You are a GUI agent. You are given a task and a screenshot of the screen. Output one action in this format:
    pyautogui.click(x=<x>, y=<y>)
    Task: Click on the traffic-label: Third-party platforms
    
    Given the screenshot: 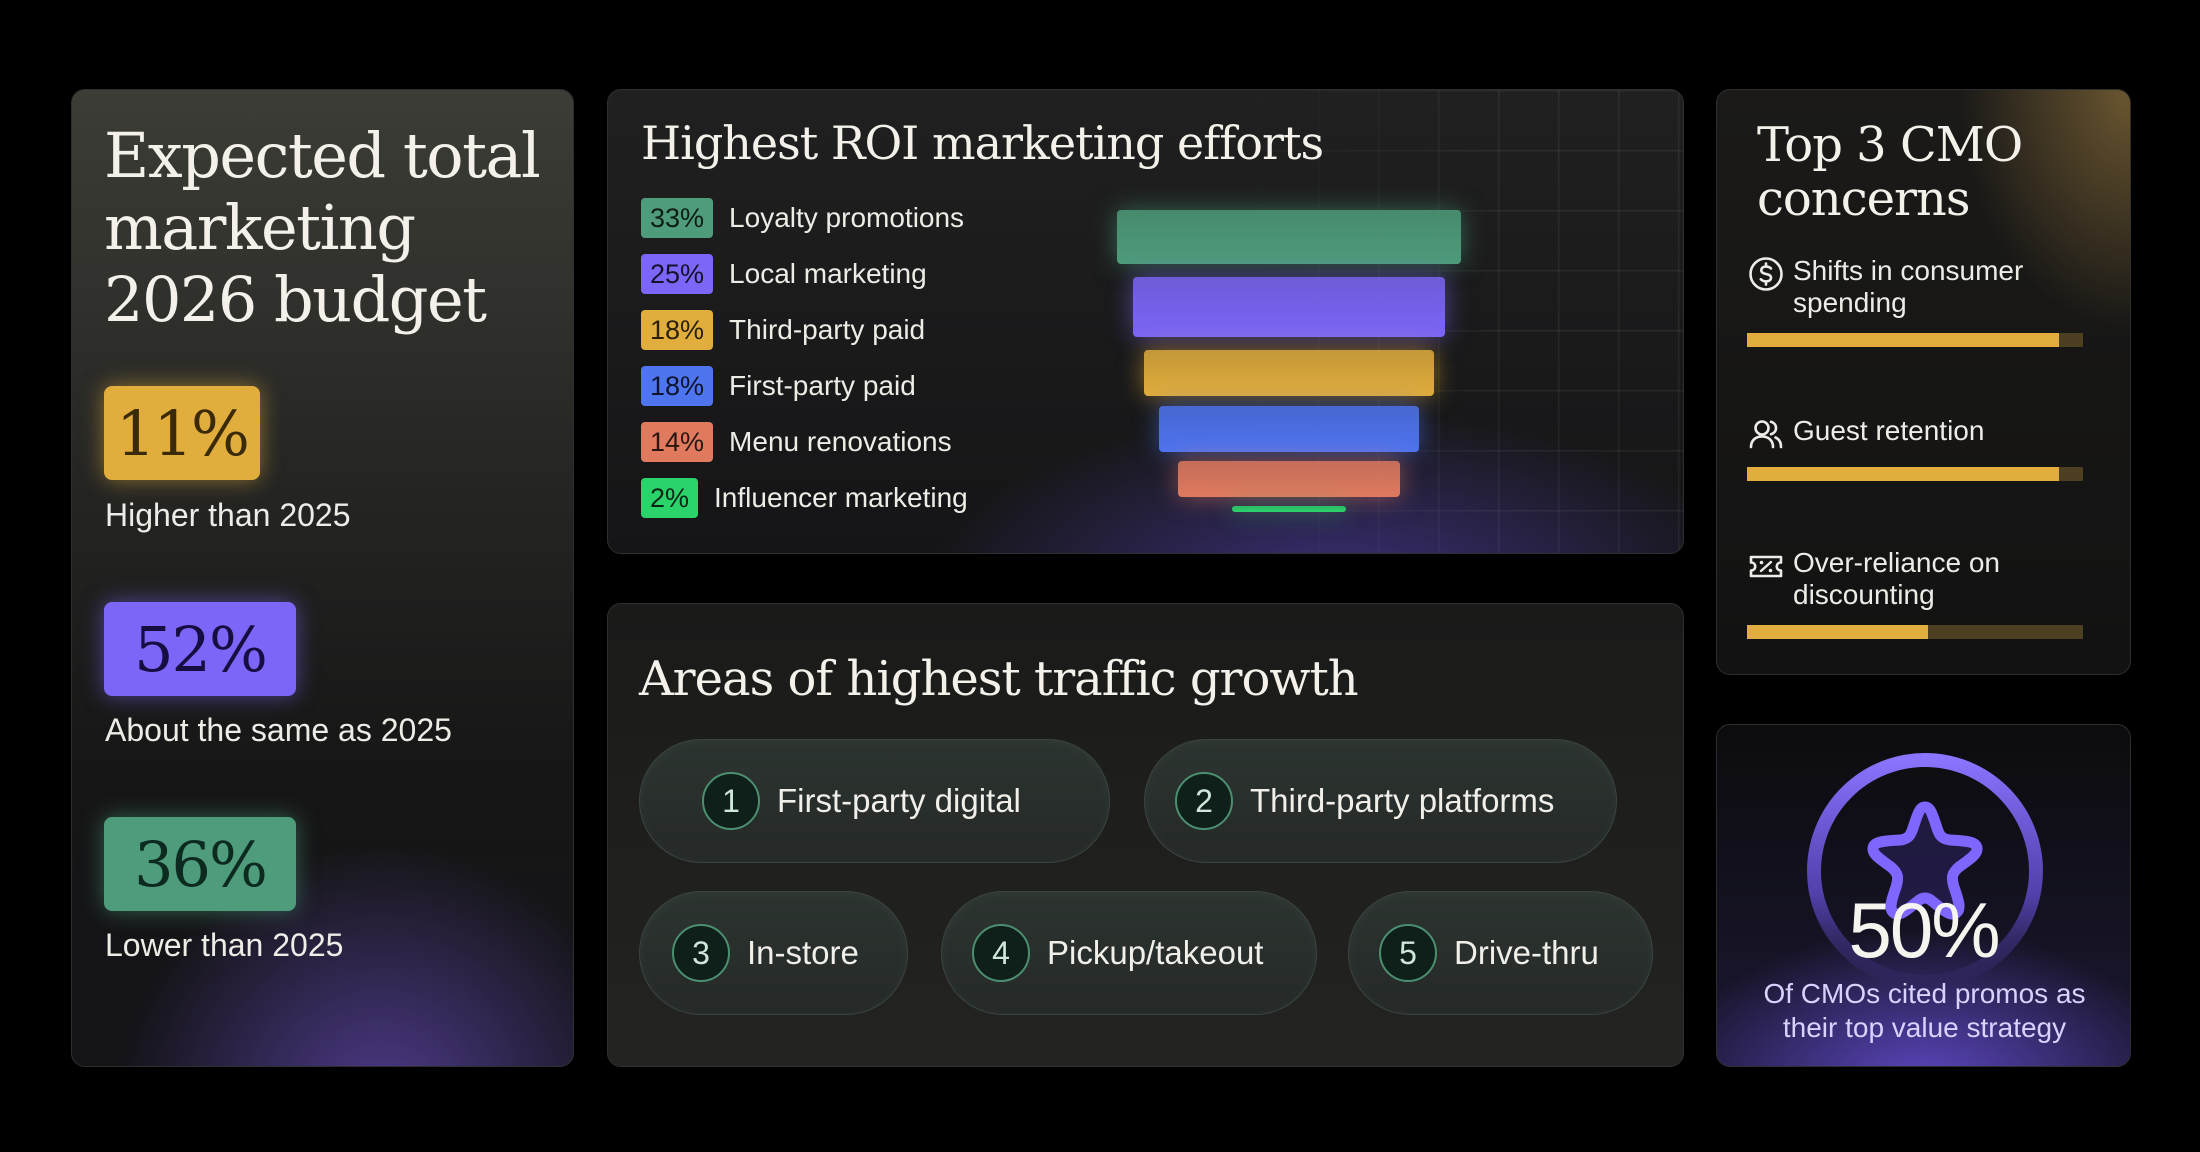 What is the action you would take?
    pyautogui.click(x=1402, y=800)
    